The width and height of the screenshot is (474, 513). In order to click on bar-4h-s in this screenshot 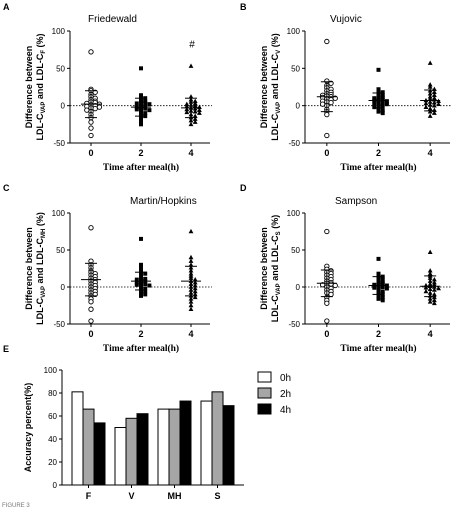, I will do `click(228, 445)`.